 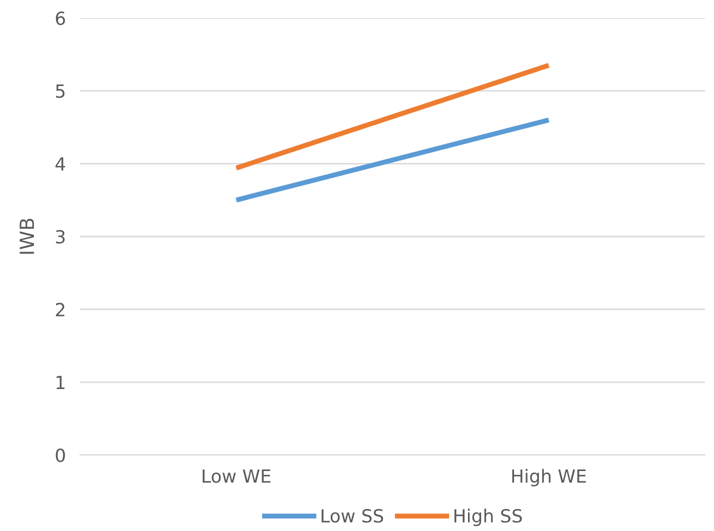 I want to click on x-tick-label: High WE, so click(x=549, y=477).